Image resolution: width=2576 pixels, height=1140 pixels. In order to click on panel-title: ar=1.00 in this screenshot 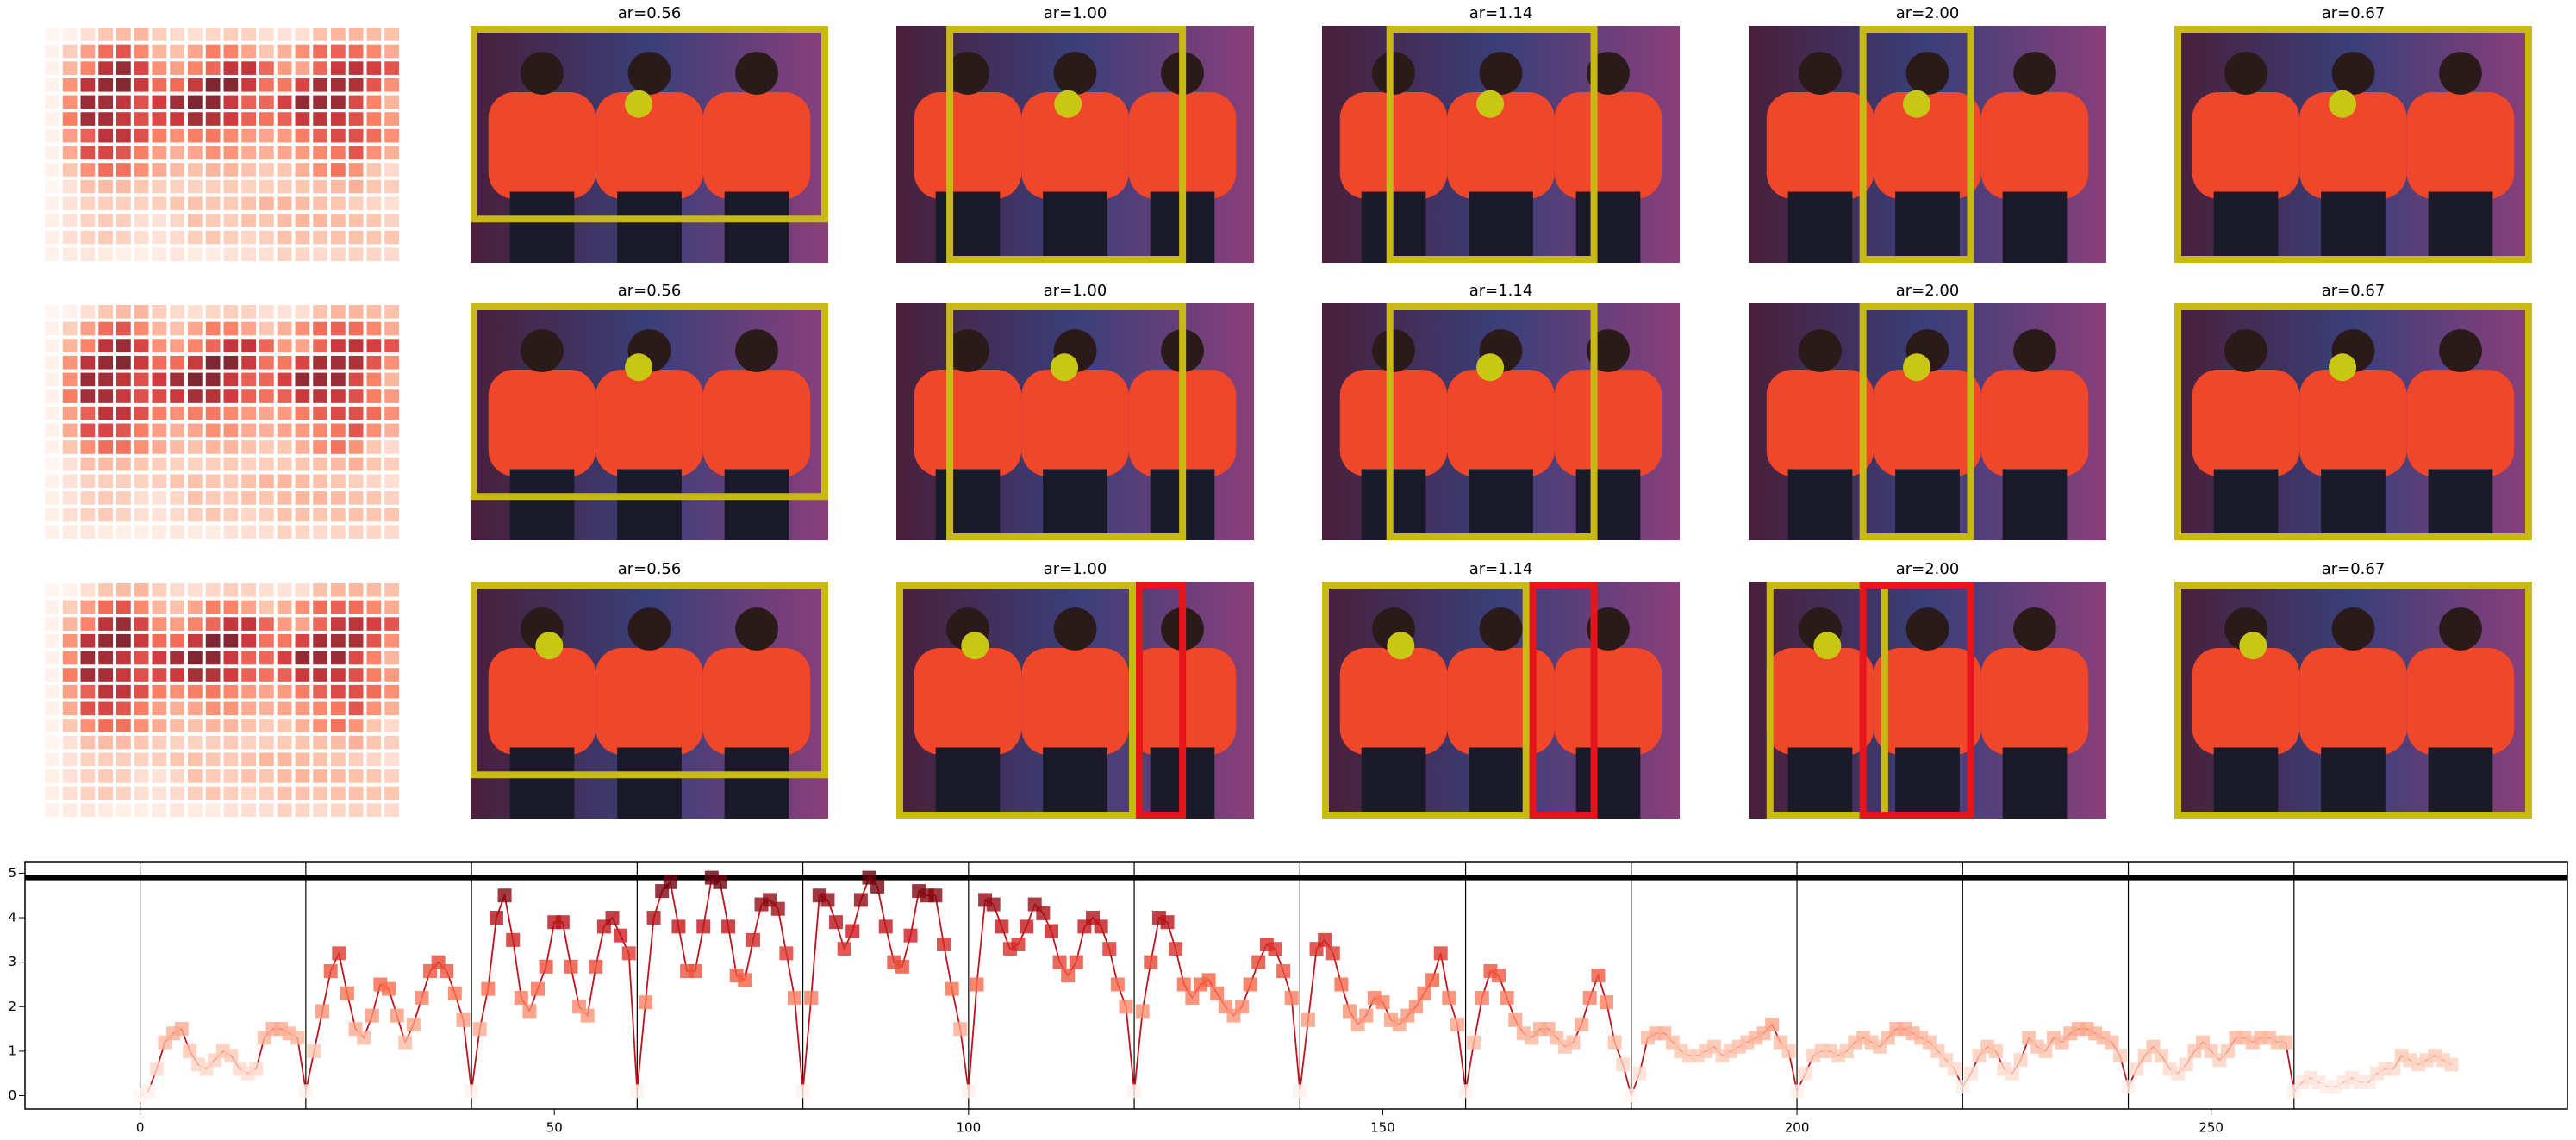, I will do `click(1075, 13)`.